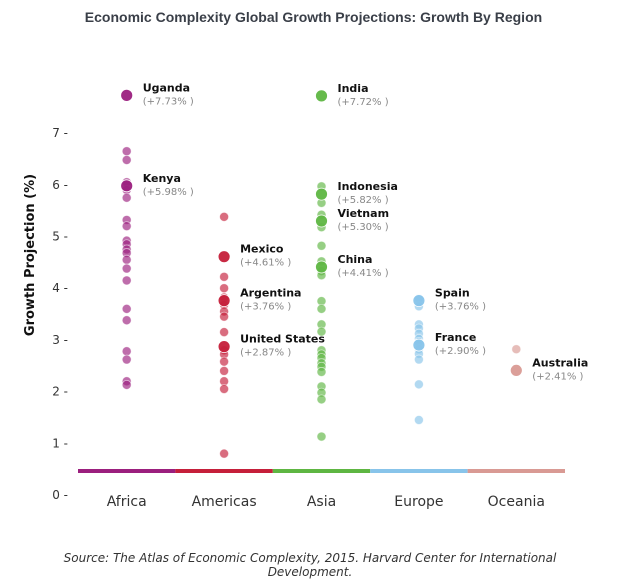 The height and width of the screenshot is (588, 627). What do you see at coordinates (127, 186) in the screenshot?
I see `highlight-point-kenya` at bounding box center [127, 186].